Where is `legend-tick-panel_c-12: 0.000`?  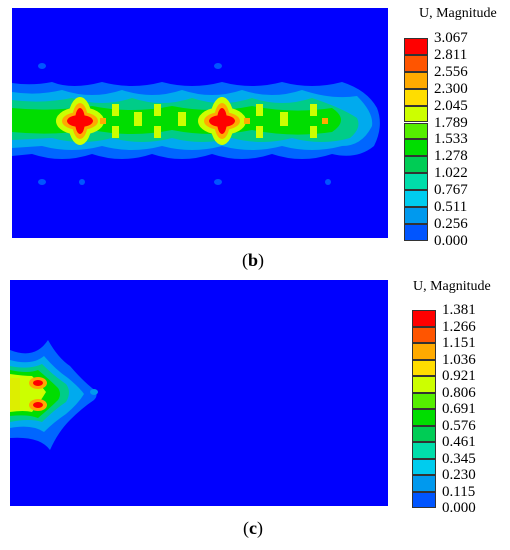 legend-tick-panel_c-12: 0.000 is located at coordinates (459, 508).